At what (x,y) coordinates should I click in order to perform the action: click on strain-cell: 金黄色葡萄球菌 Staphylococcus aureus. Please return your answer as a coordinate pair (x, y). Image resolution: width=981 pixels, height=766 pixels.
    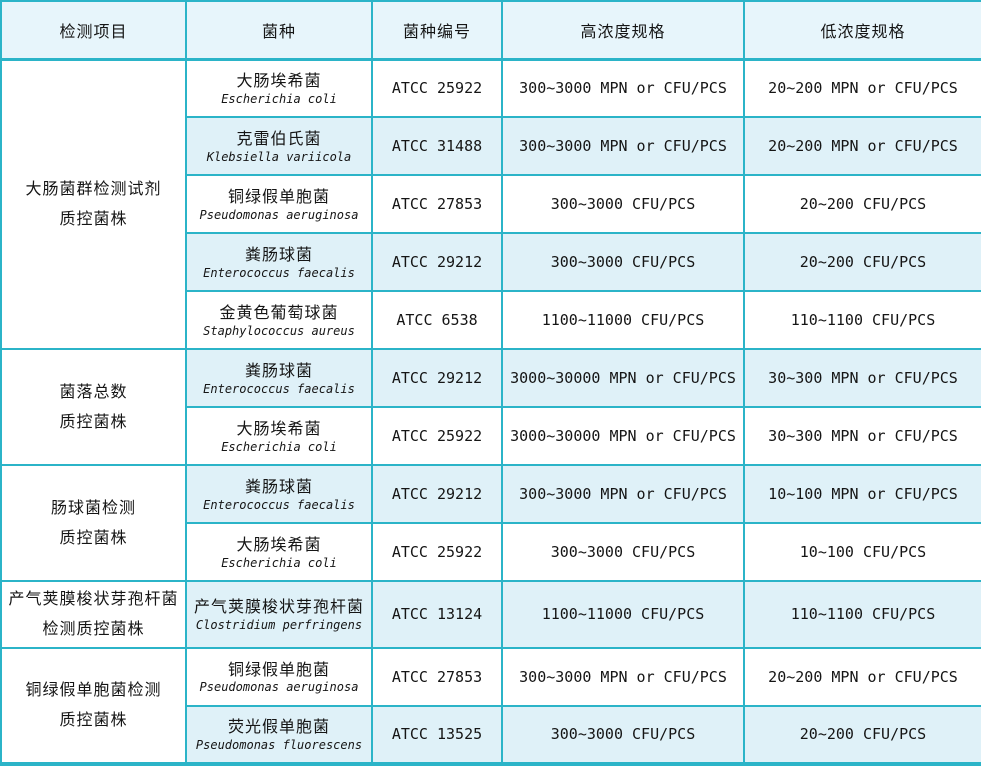
    Looking at the image, I should click on (279, 320).